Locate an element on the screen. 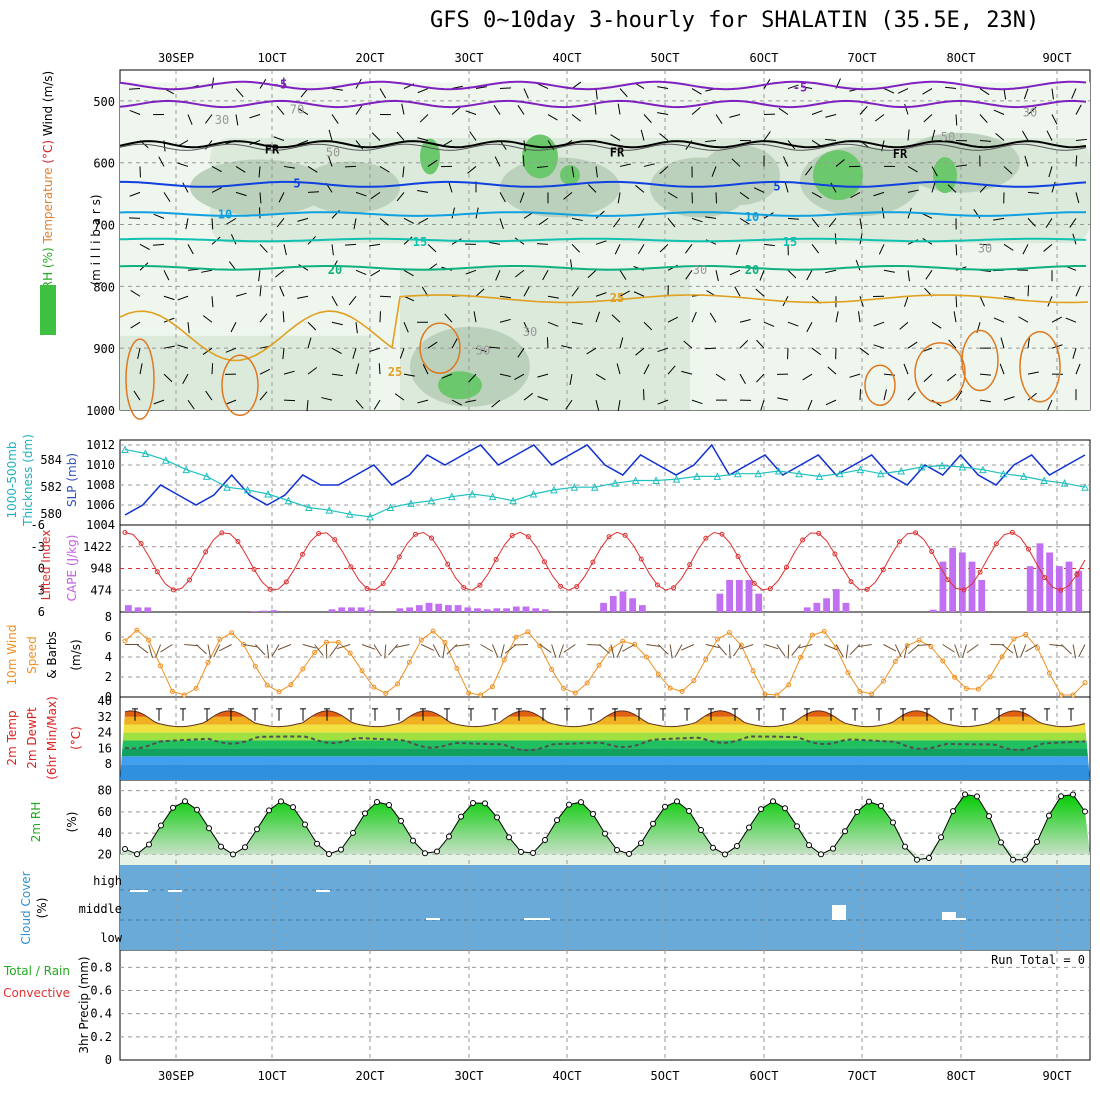 The width and height of the screenshot is (1100, 1100). li-tick: 3 is located at coordinates (41, 590).